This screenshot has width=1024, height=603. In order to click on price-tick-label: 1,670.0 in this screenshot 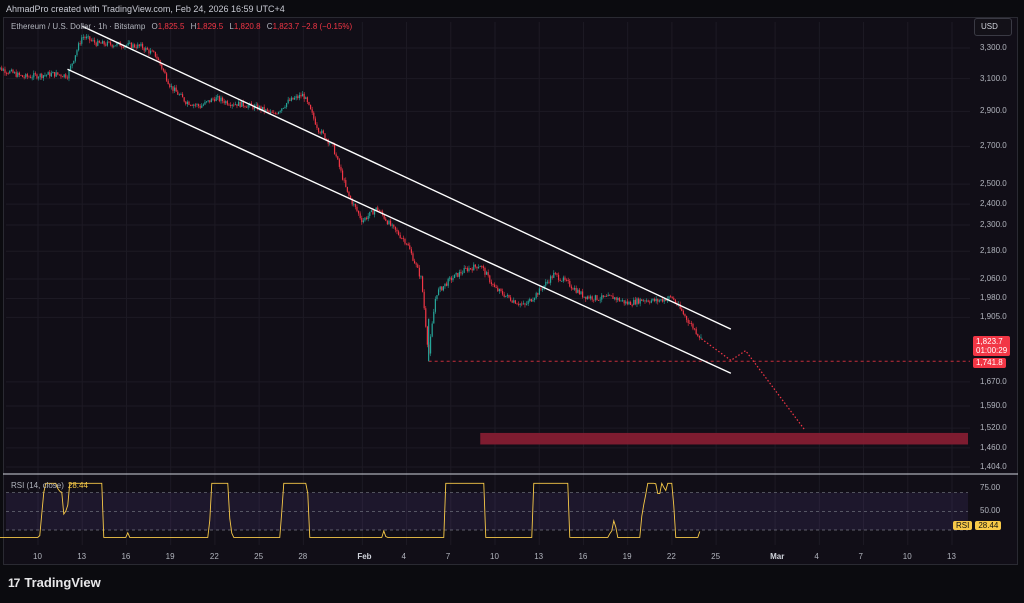, I will do `click(993, 381)`.